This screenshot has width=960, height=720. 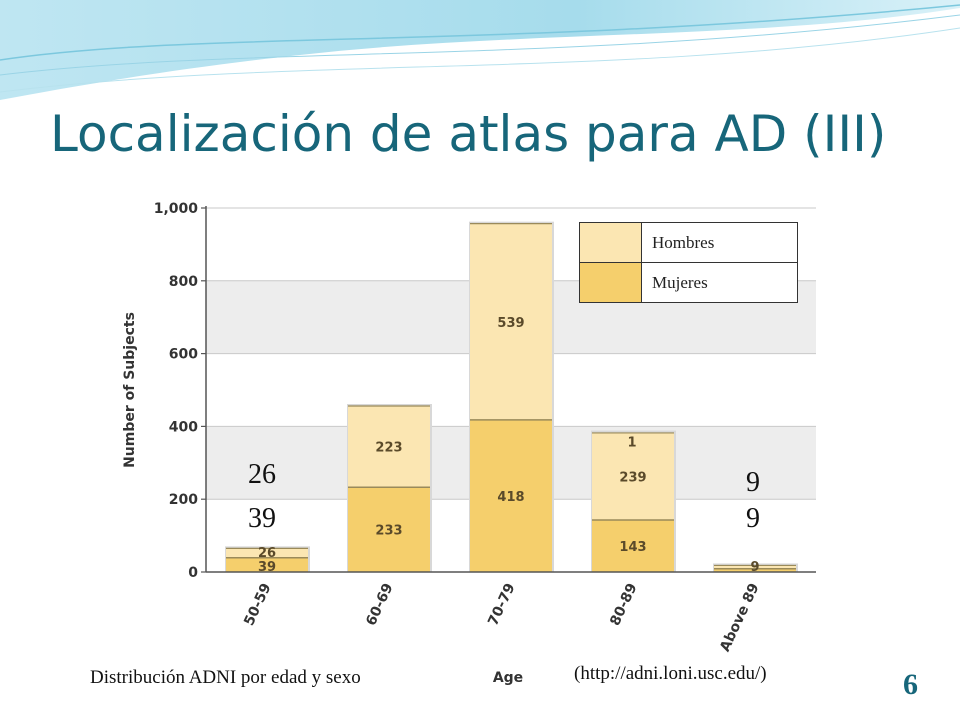 What do you see at coordinates (480, 50) in the screenshot?
I see `header-wave-decoration` at bounding box center [480, 50].